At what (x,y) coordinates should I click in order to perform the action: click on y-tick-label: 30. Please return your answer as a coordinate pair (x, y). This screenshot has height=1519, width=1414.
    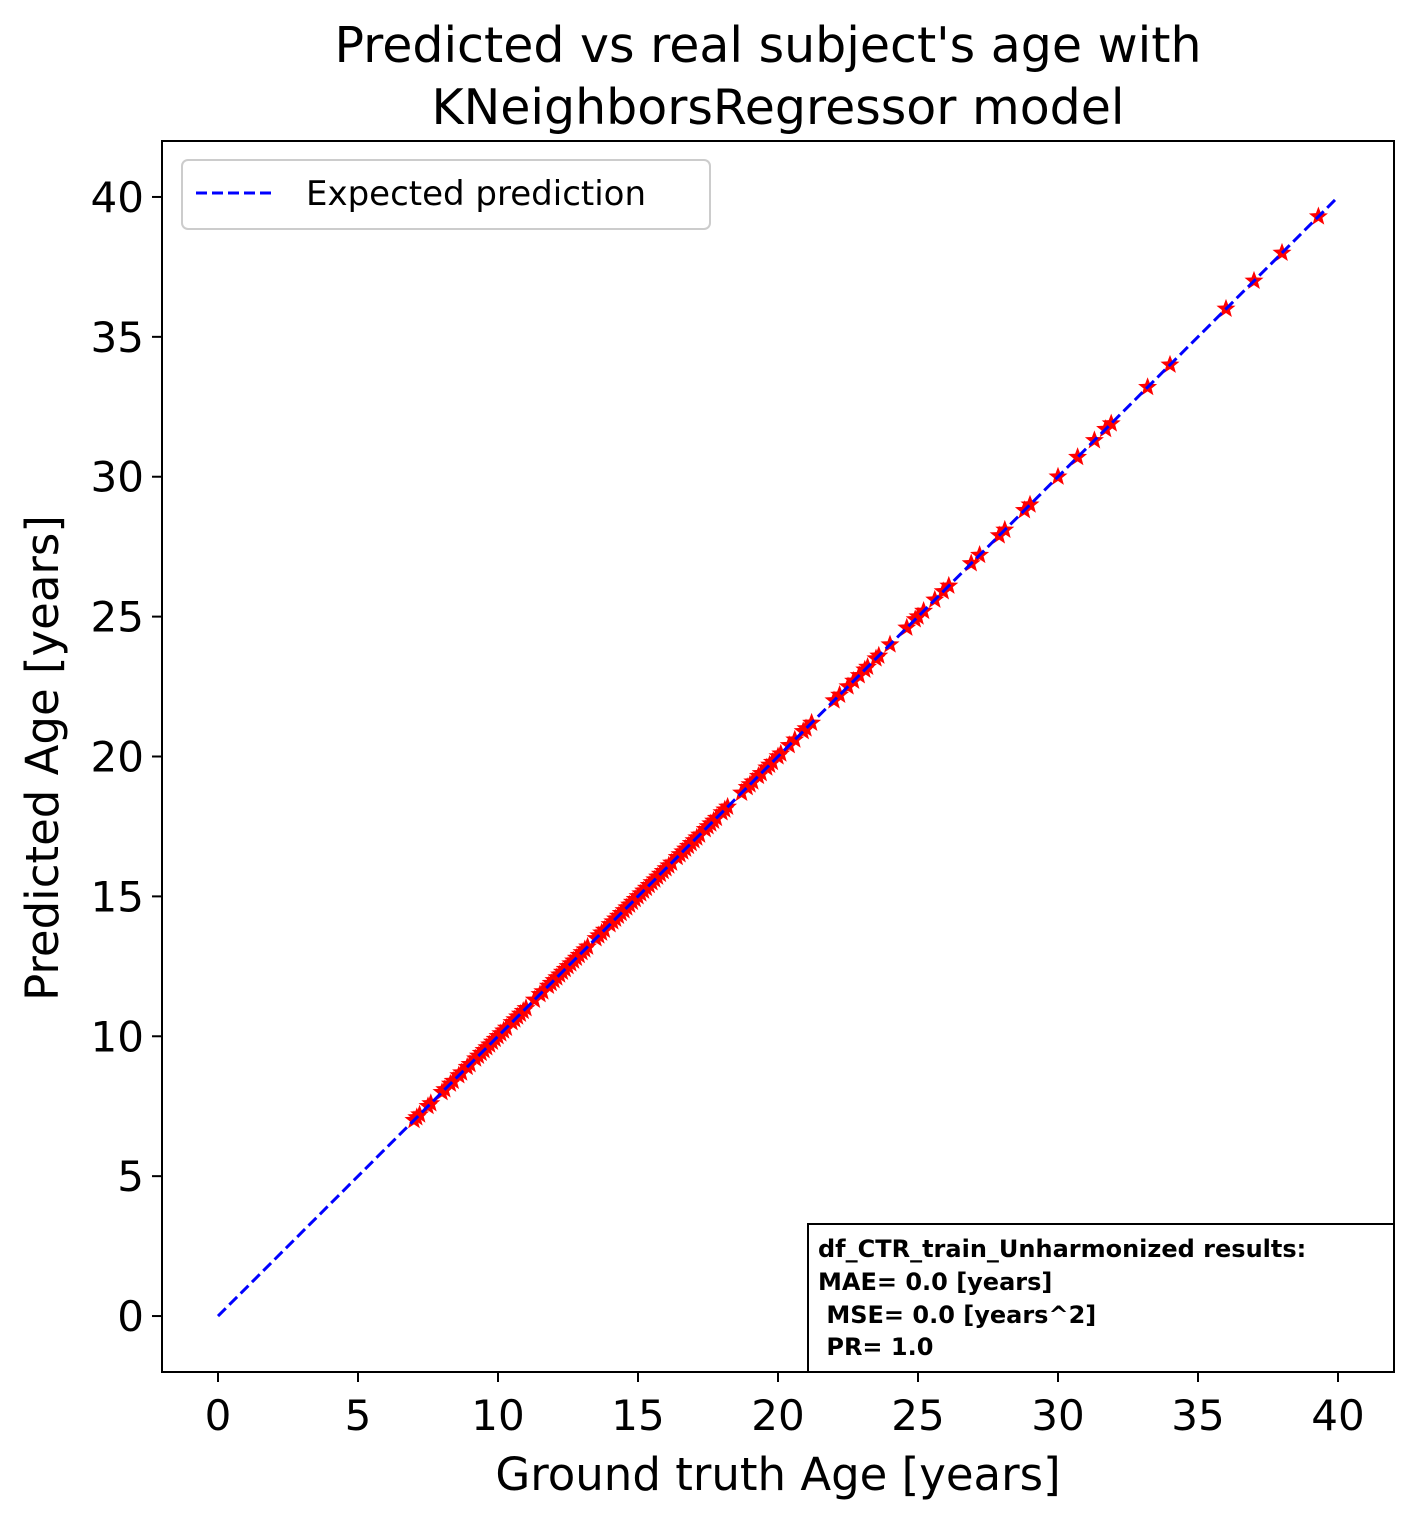
    Looking at the image, I should click on (117, 477).